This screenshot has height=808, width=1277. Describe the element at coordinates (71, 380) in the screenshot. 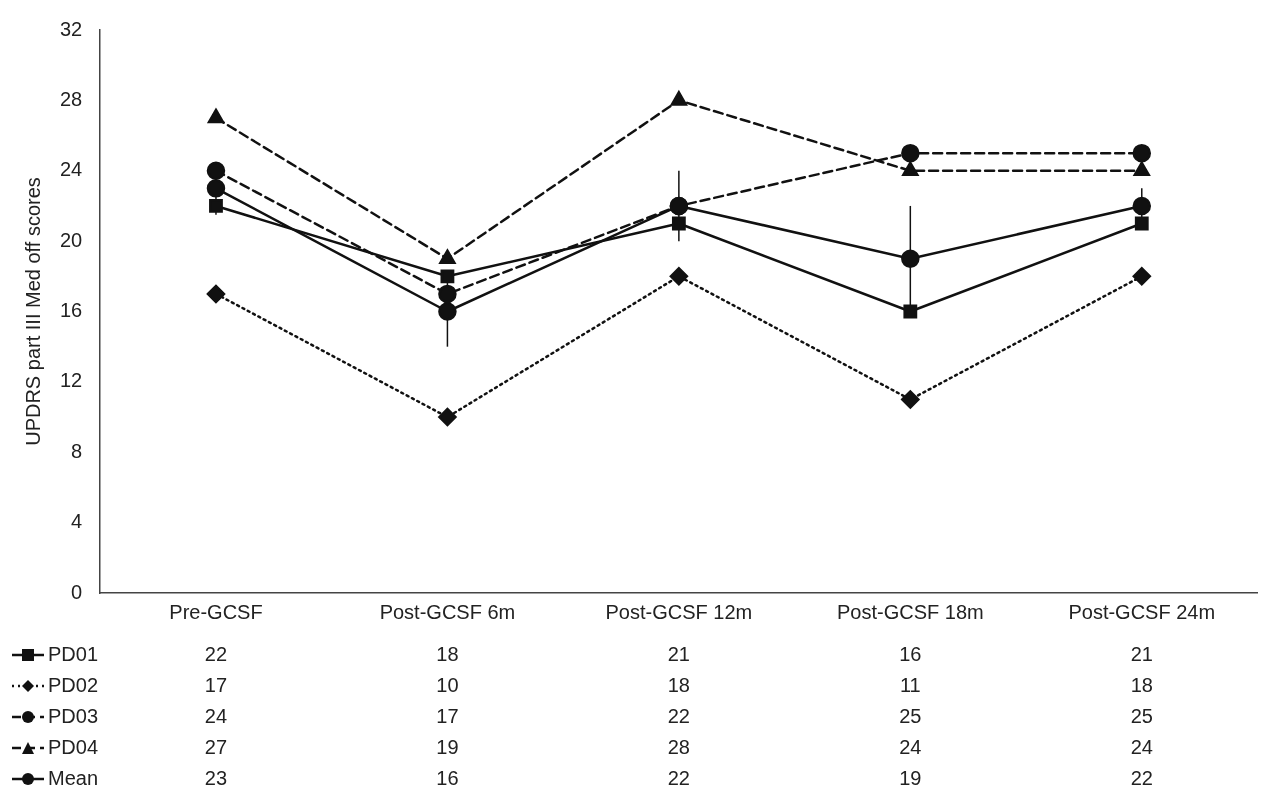

I see `y-tick-label: 12` at that location.